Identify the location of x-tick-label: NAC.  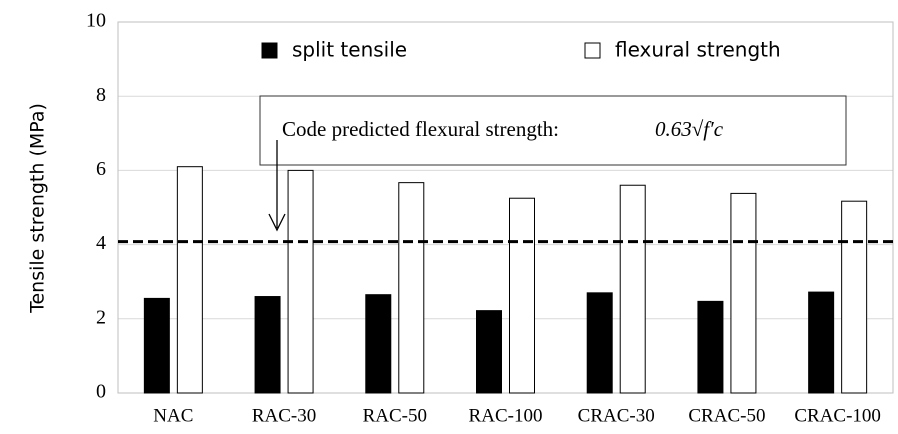
(173, 415).